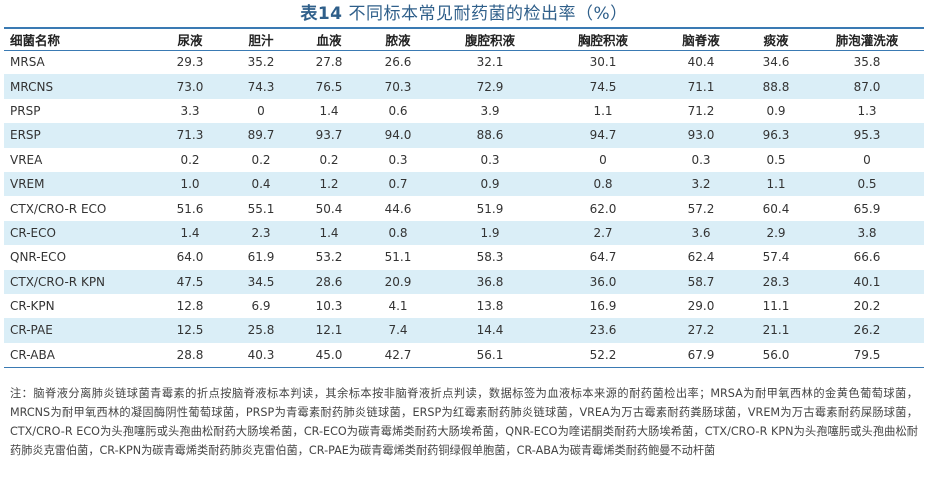 The width and height of the screenshot is (928, 480). Describe the element at coordinates (261, 257) in the screenshot. I see `rate-cell: 61.9` at that location.